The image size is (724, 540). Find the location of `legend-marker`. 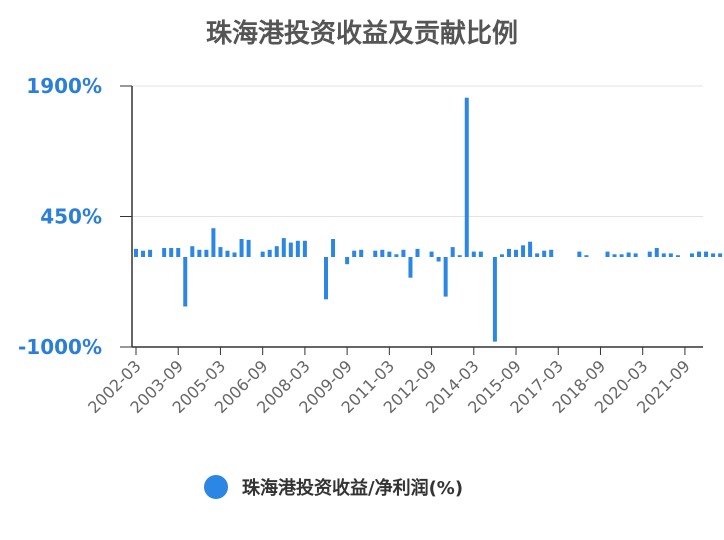

legend-marker is located at coordinates (216, 487).